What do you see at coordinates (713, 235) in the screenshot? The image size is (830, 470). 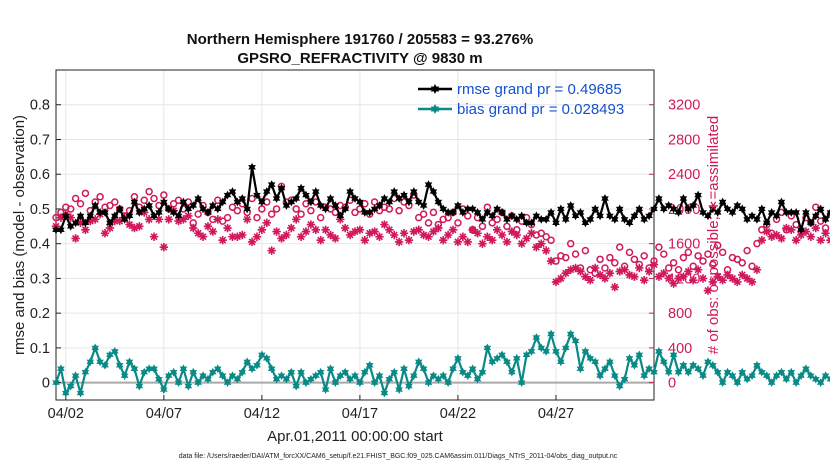 I see `y-axis-right-label: # of obs: o=possible; ∗=assimilated` at bounding box center [713, 235].